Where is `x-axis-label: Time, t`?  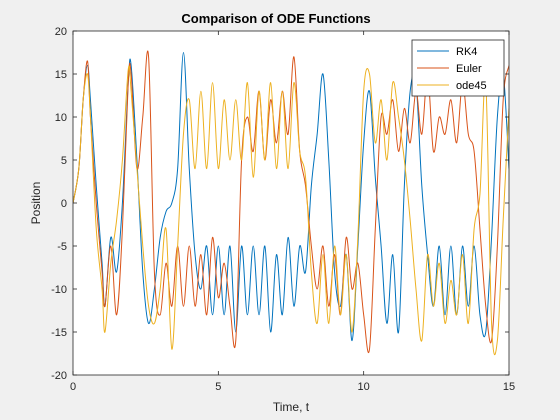 x-axis-label: Time, t is located at coordinates (291, 407).